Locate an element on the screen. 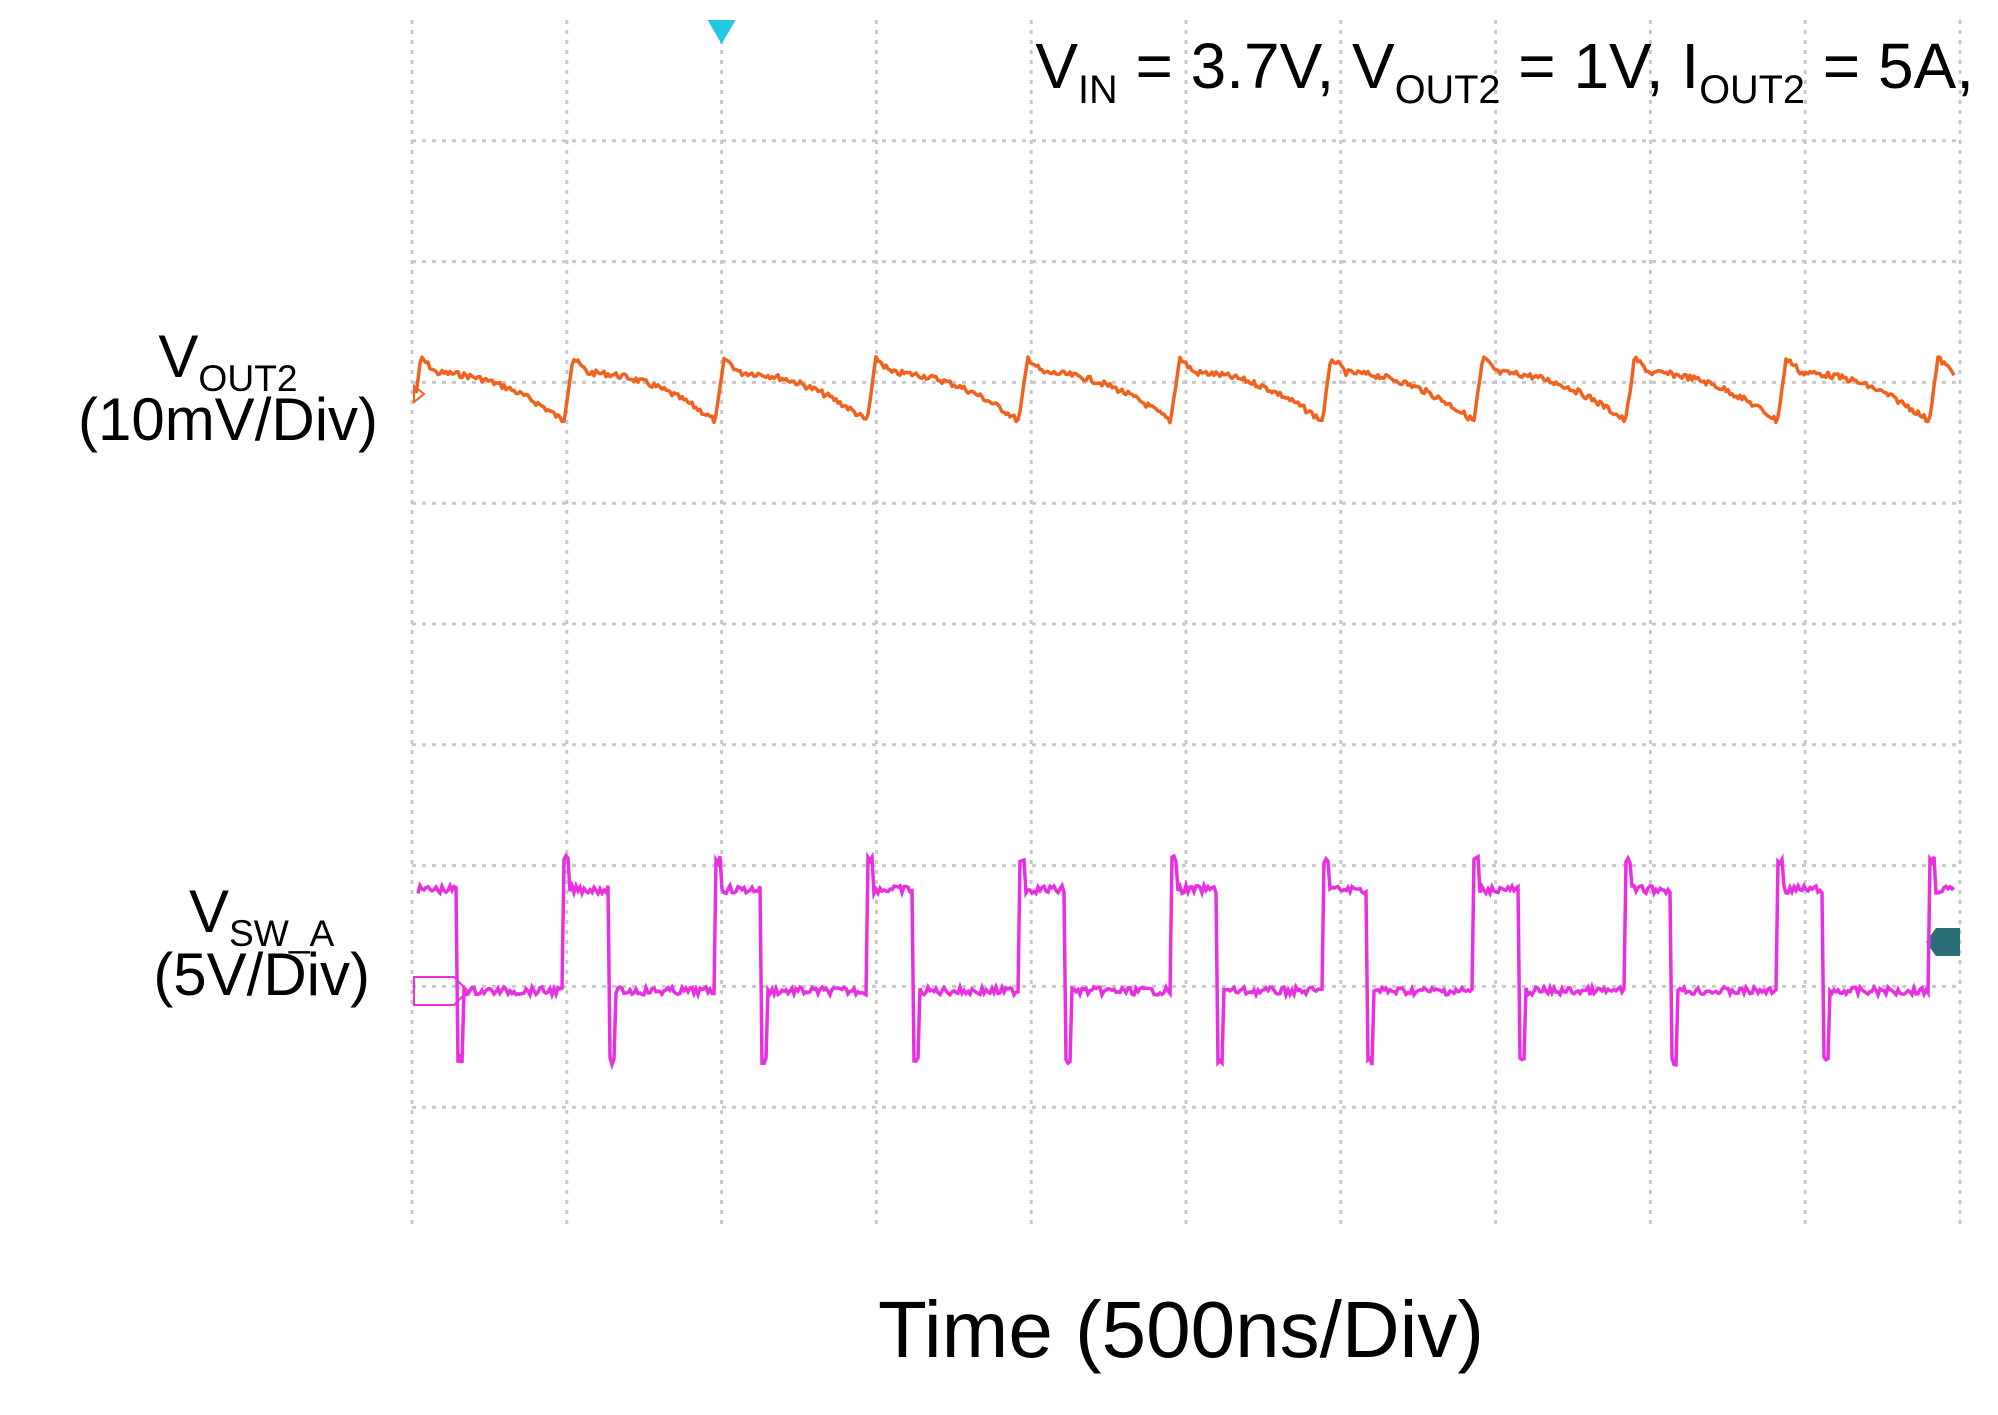 The height and width of the screenshot is (1415, 1998). vout-channel-scale: (10mV/Div) is located at coordinates (227, 419).